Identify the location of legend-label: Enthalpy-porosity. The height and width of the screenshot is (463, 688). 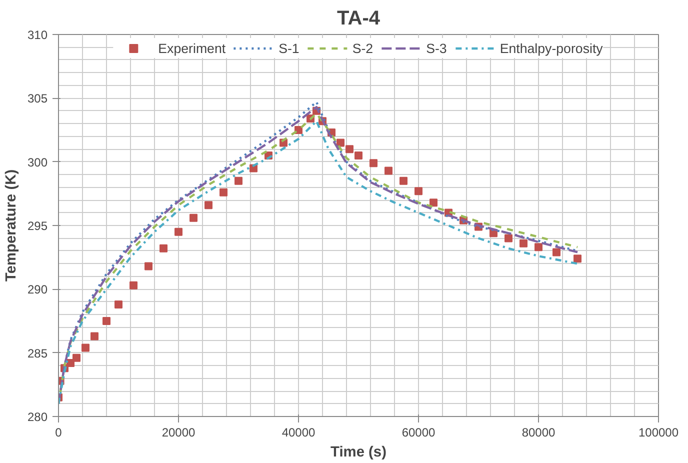
(551, 48).